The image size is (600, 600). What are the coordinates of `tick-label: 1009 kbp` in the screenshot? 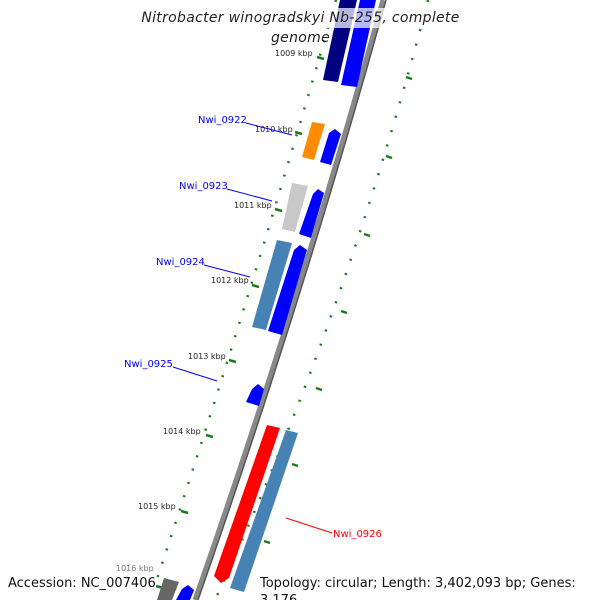 It's located at (294, 53).